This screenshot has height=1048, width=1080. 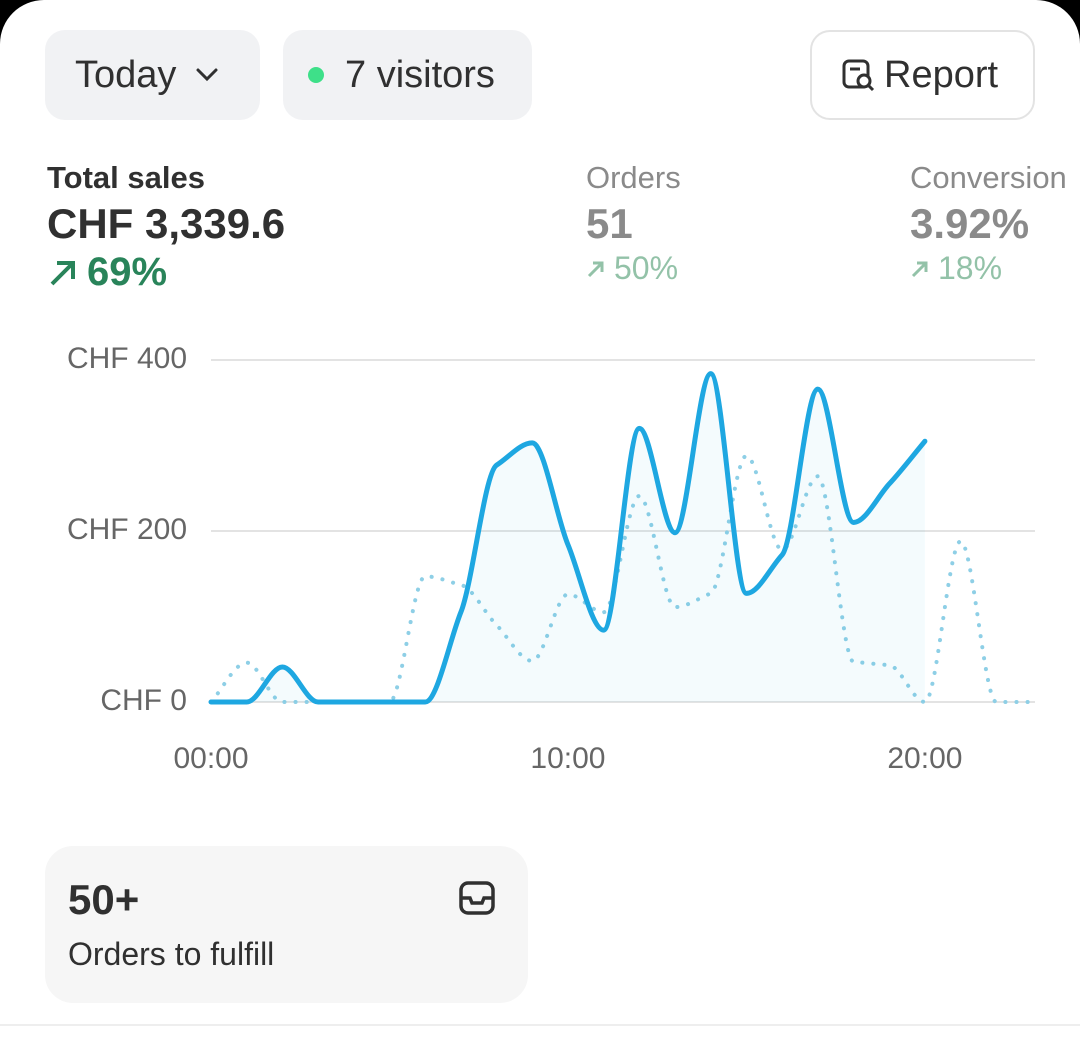 What do you see at coordinates (540, 1025) in the screenshot?
I see `divider` at bounding box center [540, 1025].